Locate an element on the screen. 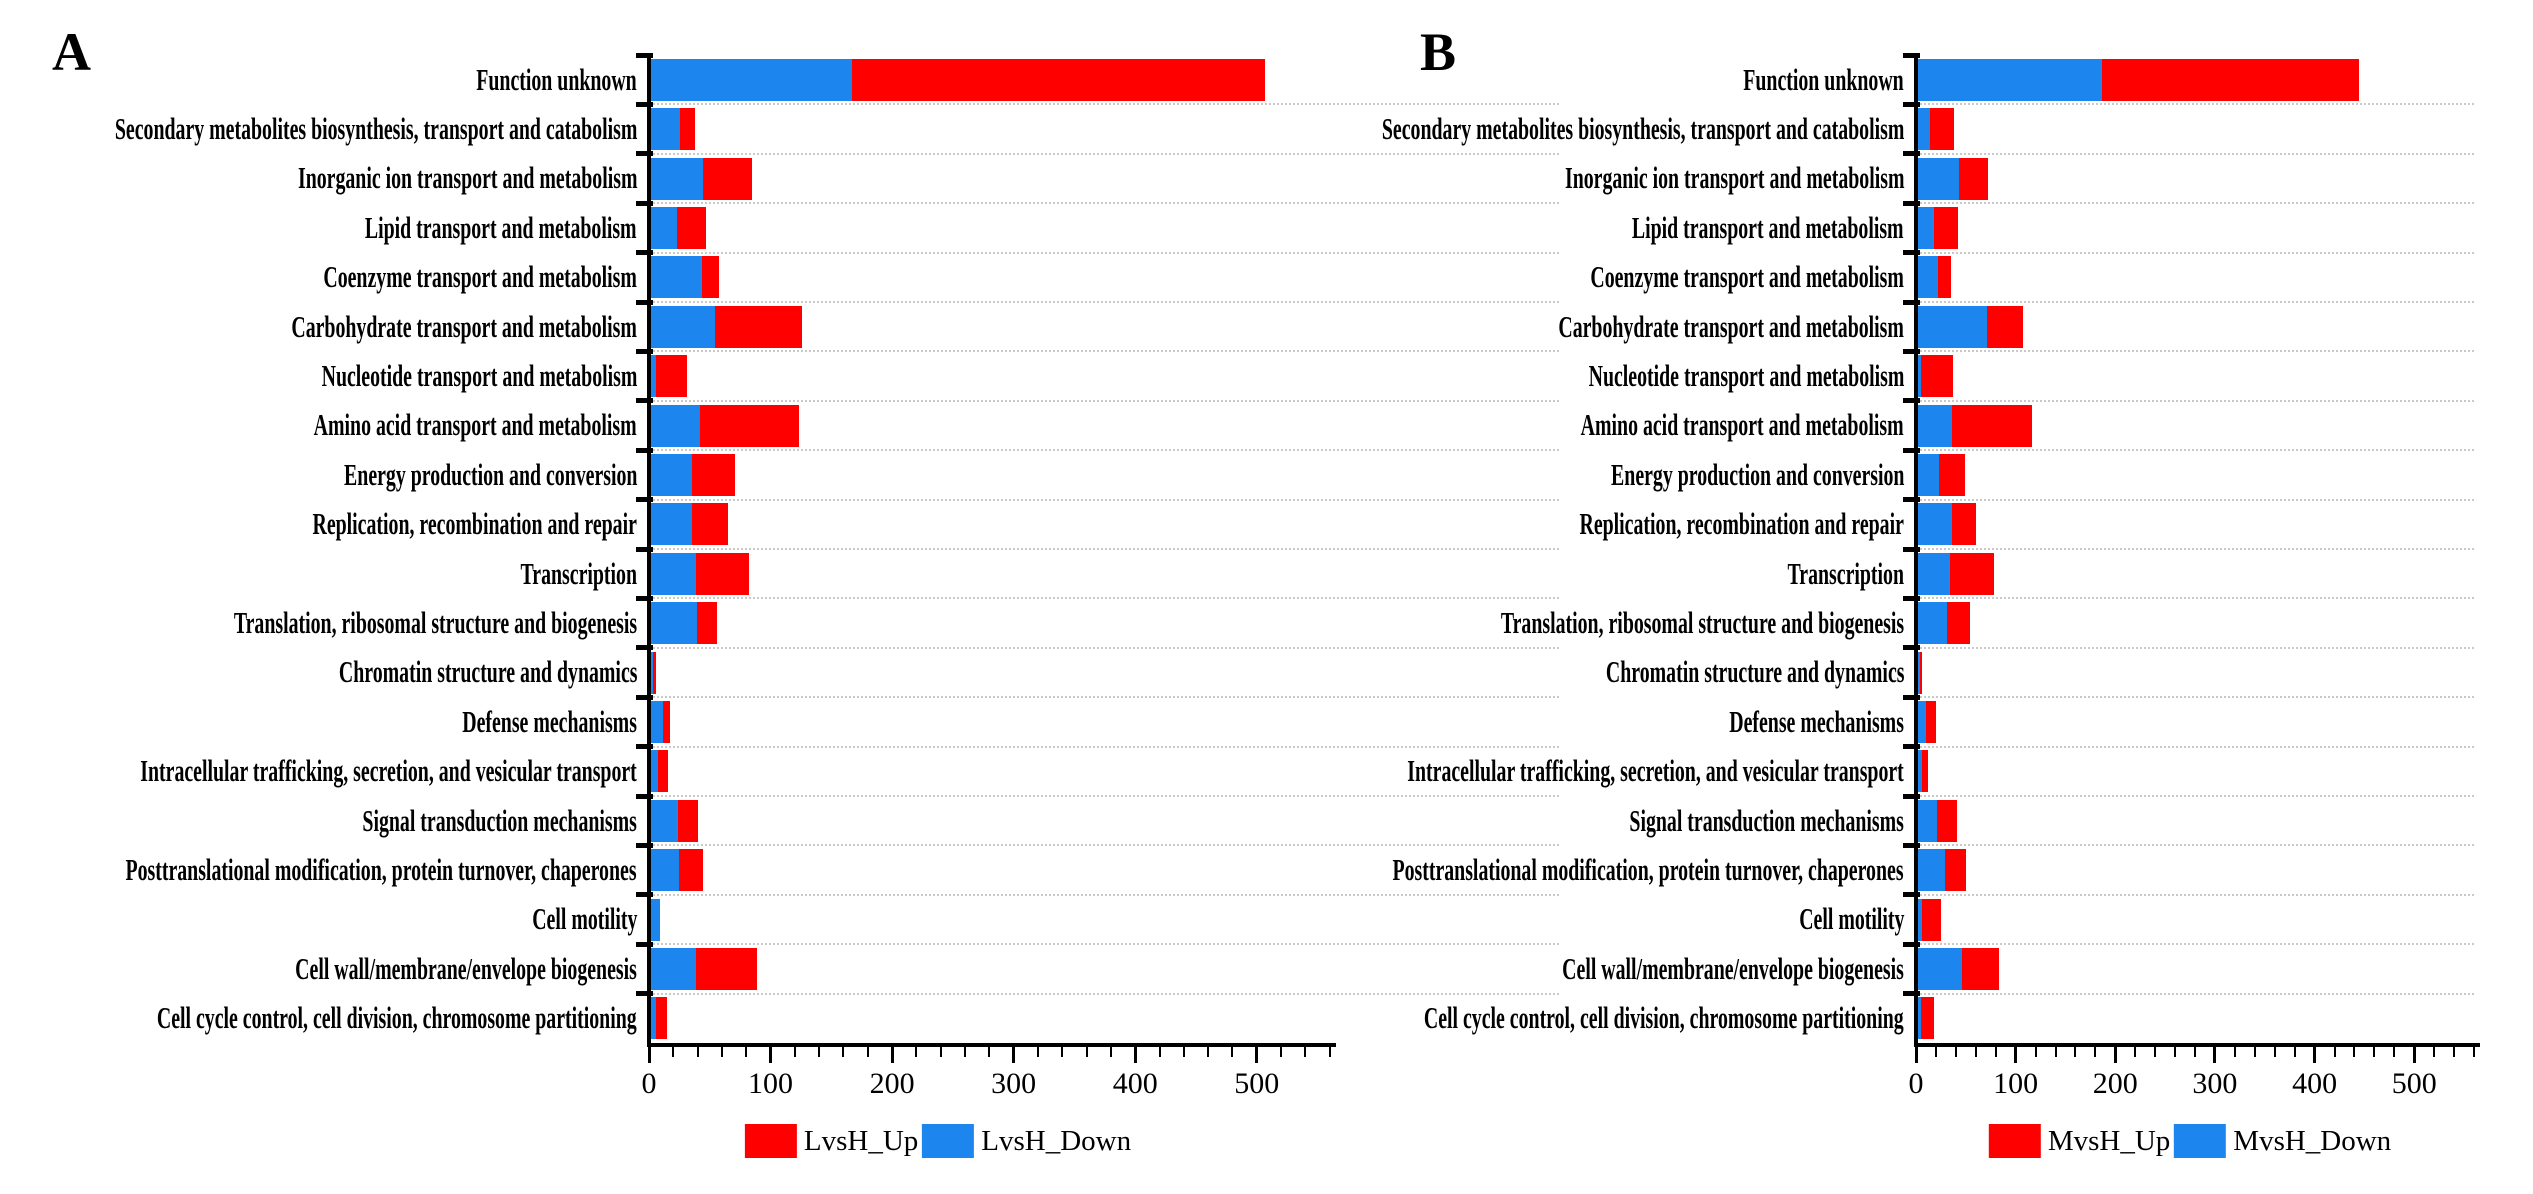 Image resolution: width=2533 pixels, height=1194 pixels. x-axis-tick-label: 500 is located at coordinates (1257, 1083).